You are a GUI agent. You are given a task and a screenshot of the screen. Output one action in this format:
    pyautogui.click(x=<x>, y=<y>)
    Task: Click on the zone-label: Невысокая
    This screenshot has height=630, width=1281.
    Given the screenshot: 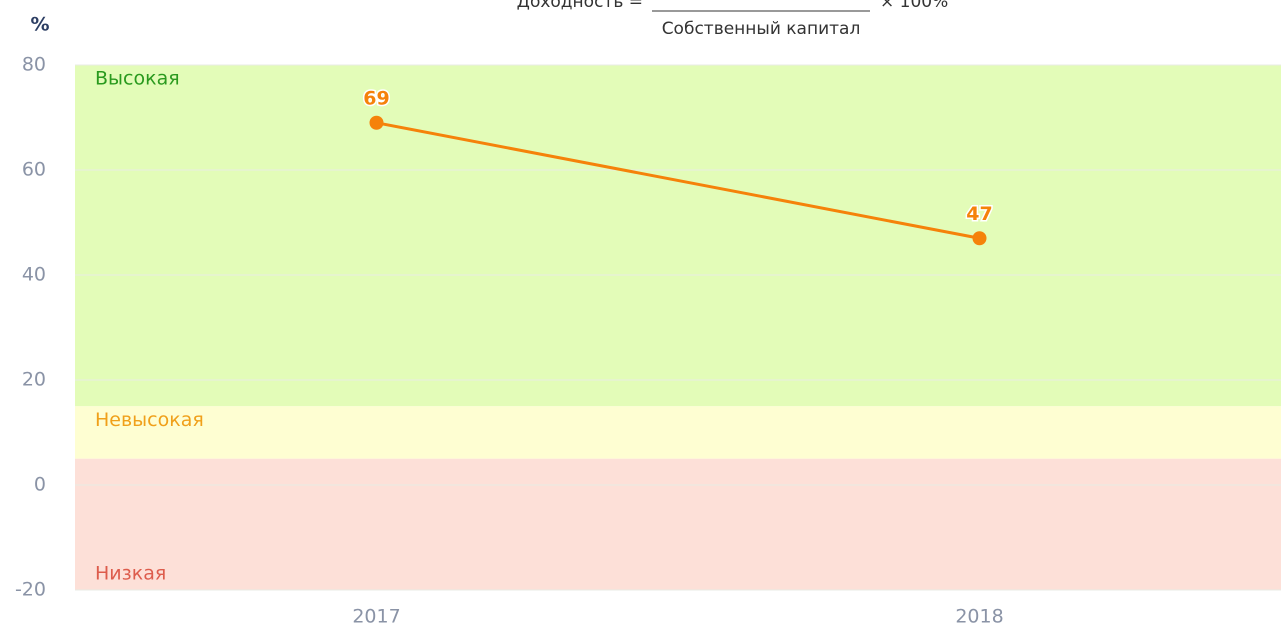 What is the action you would take?
    pyautogui.click(x=149, y=420)
    